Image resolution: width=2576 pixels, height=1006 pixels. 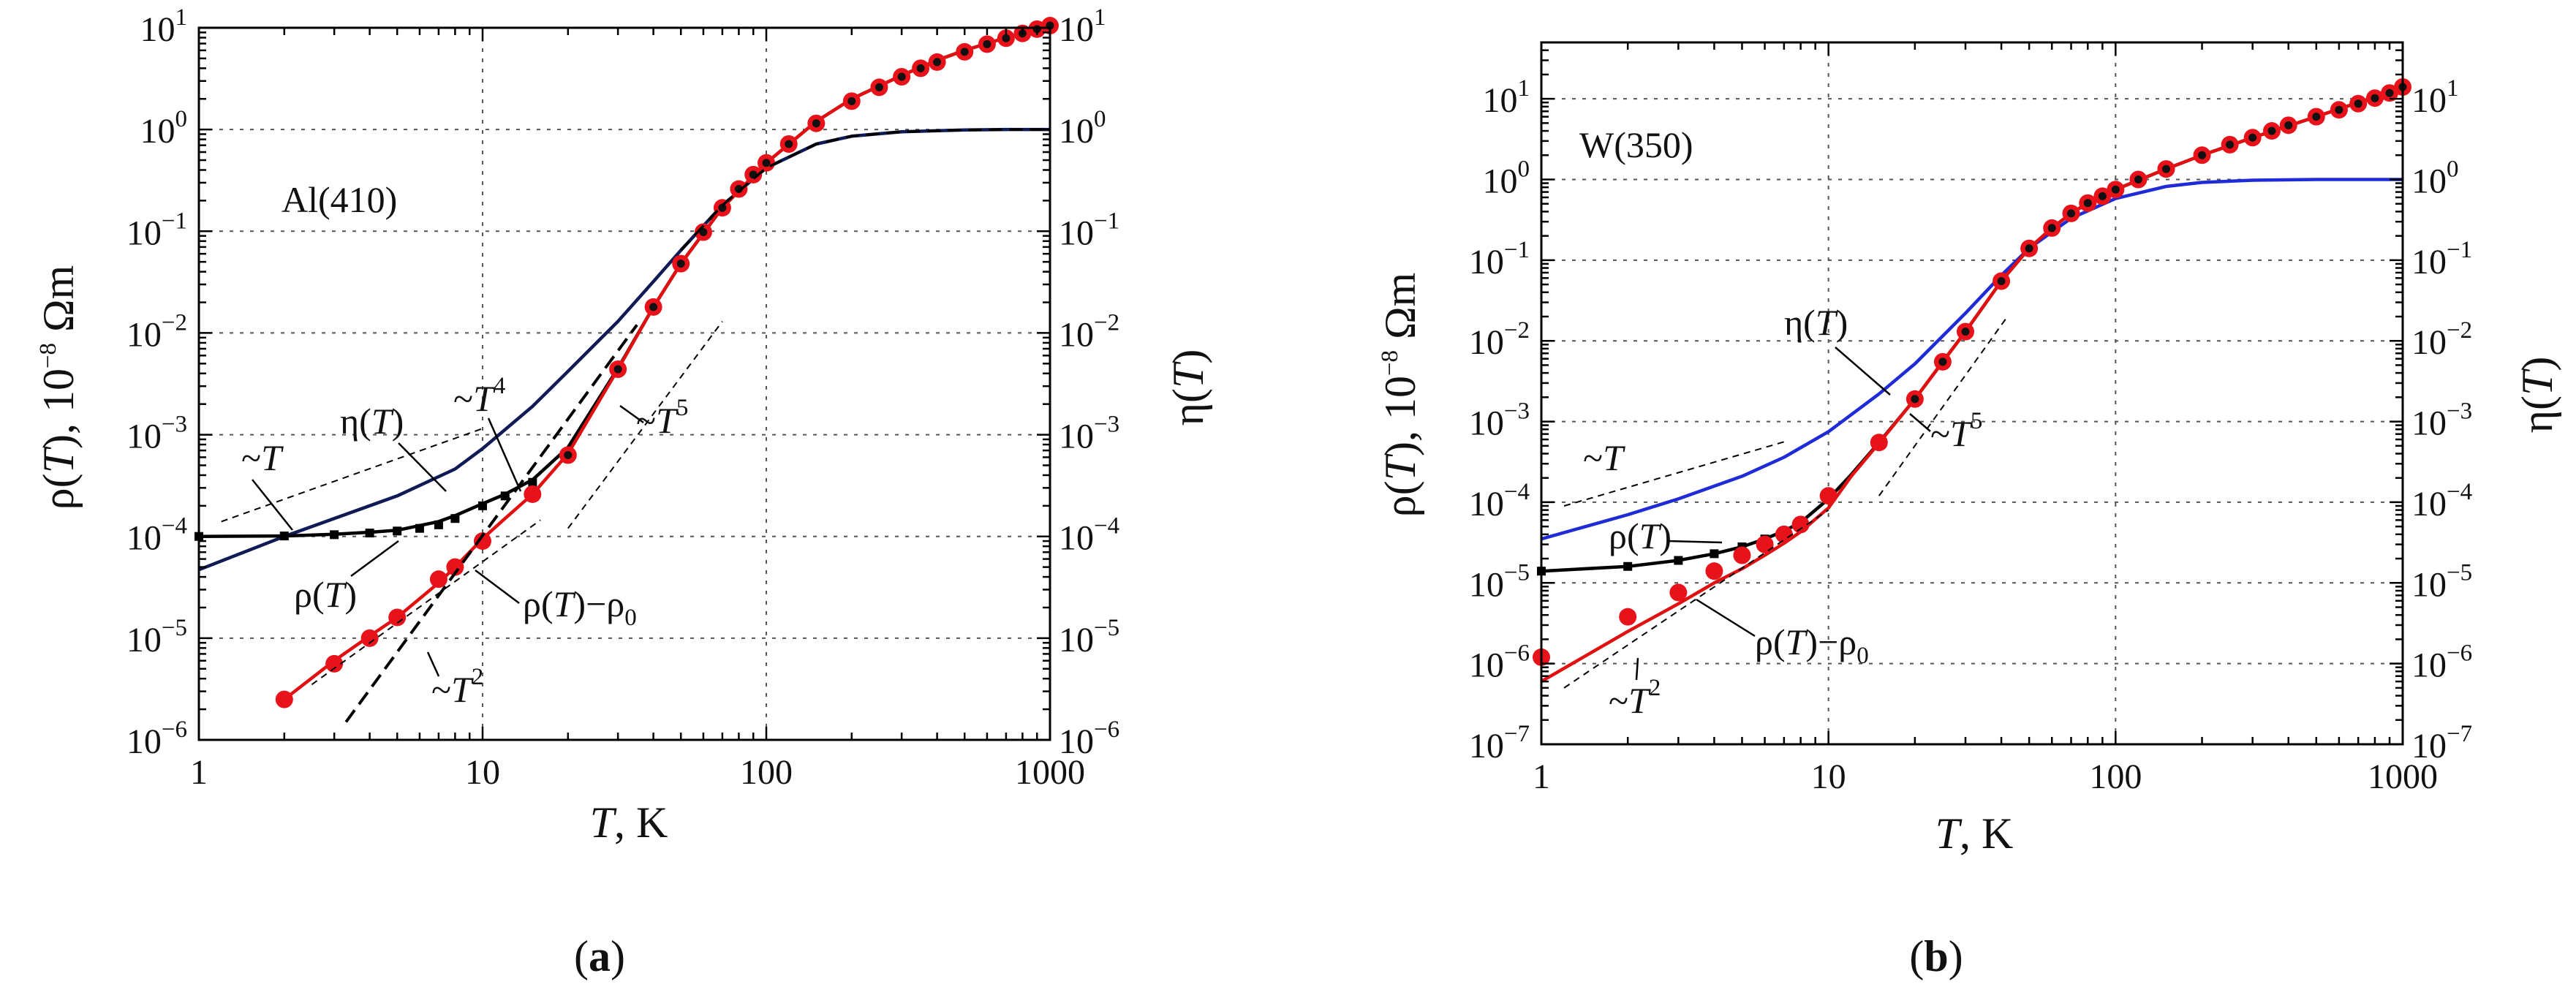 I want to click on y-tick-label-right: 10¹, so click(x=2435, y=97).